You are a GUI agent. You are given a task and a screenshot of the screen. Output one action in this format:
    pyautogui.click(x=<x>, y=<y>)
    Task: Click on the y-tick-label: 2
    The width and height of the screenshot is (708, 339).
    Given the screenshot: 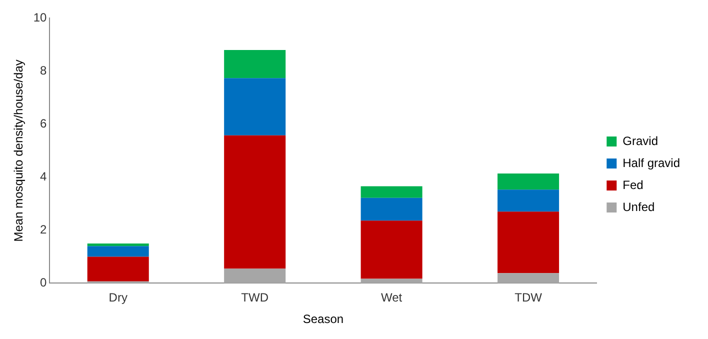 What is the action you would take?
    pyautogui.click(x=44, y=229)
    